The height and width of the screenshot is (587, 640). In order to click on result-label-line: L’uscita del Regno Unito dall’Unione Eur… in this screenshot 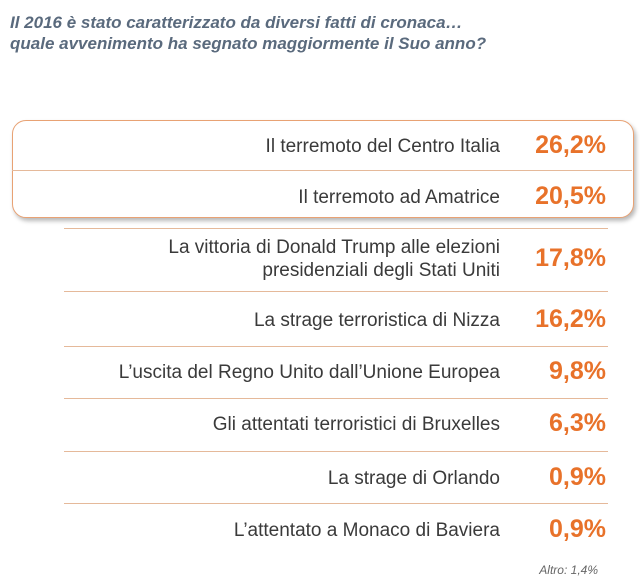, I will do `click(309, 372)`.